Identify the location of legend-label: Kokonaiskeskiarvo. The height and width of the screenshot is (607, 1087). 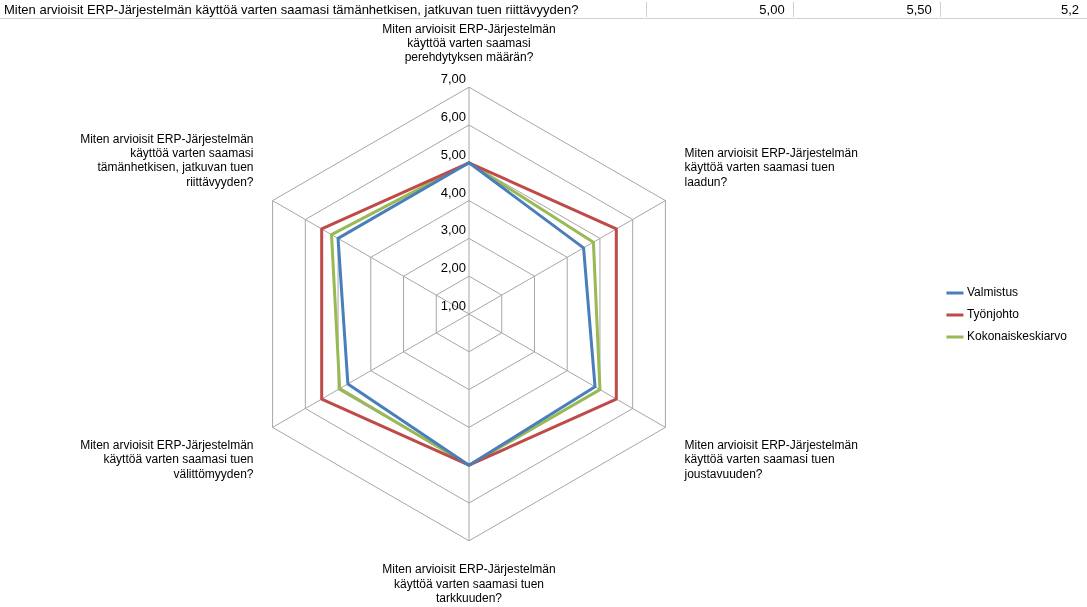
(1017, 336).